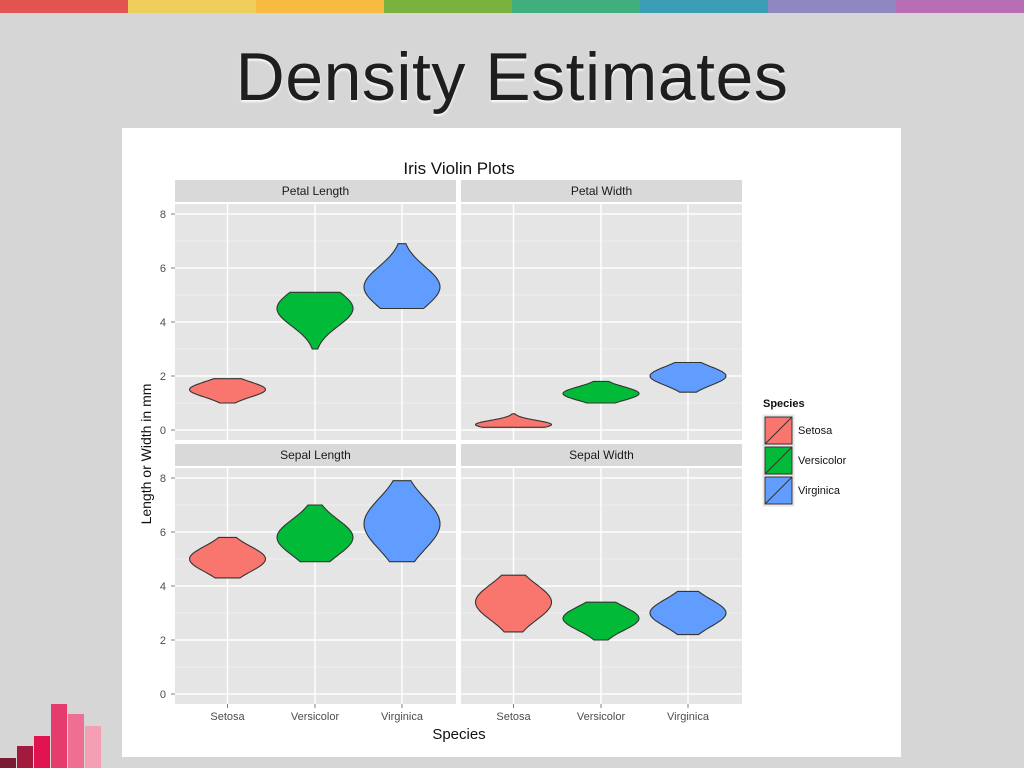 The width and height of the screenshot is (1024, 768). I want to click on corner-bar-decoration, so click(50, 736).